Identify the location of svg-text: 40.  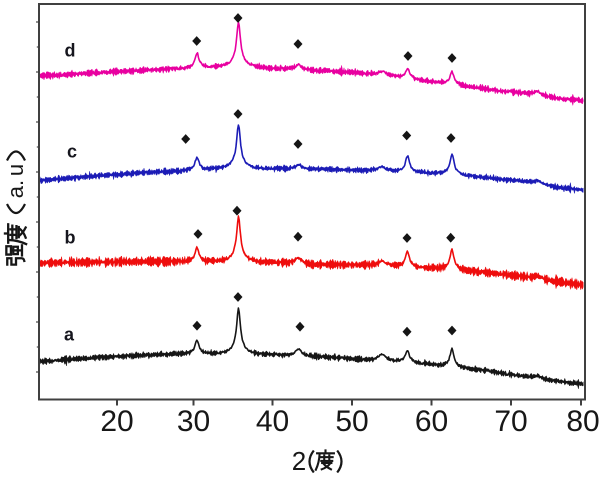
(272, 421).